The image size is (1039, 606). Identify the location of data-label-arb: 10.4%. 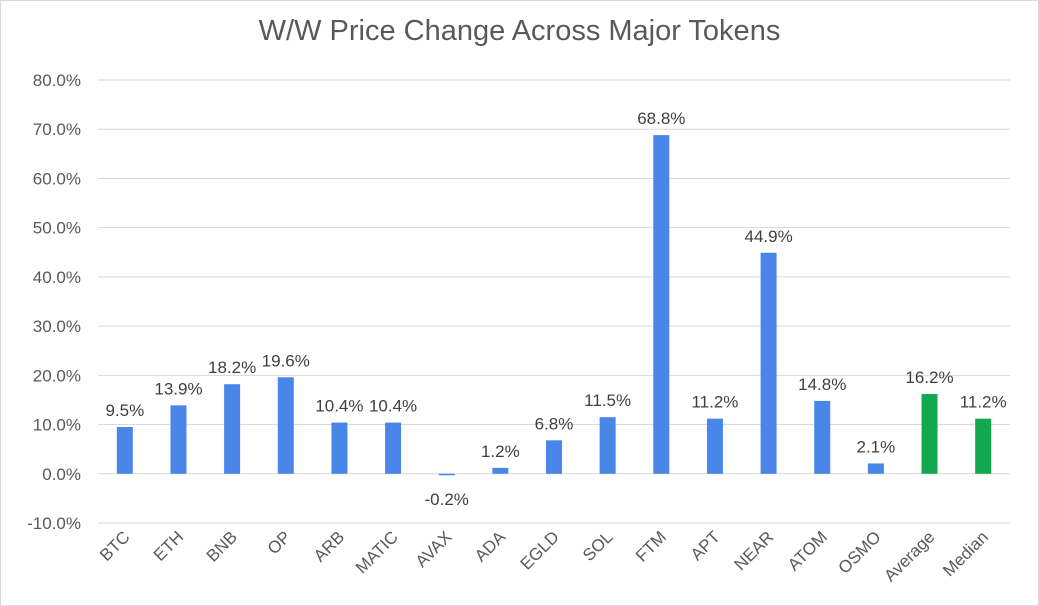
(339, 406).